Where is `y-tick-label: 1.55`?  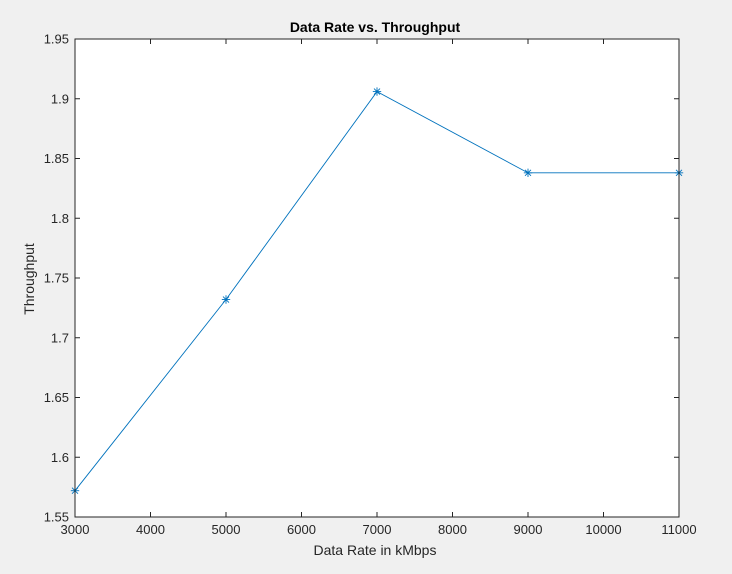 y-tick-label: 1.55 is located at coordinates (56, 517).